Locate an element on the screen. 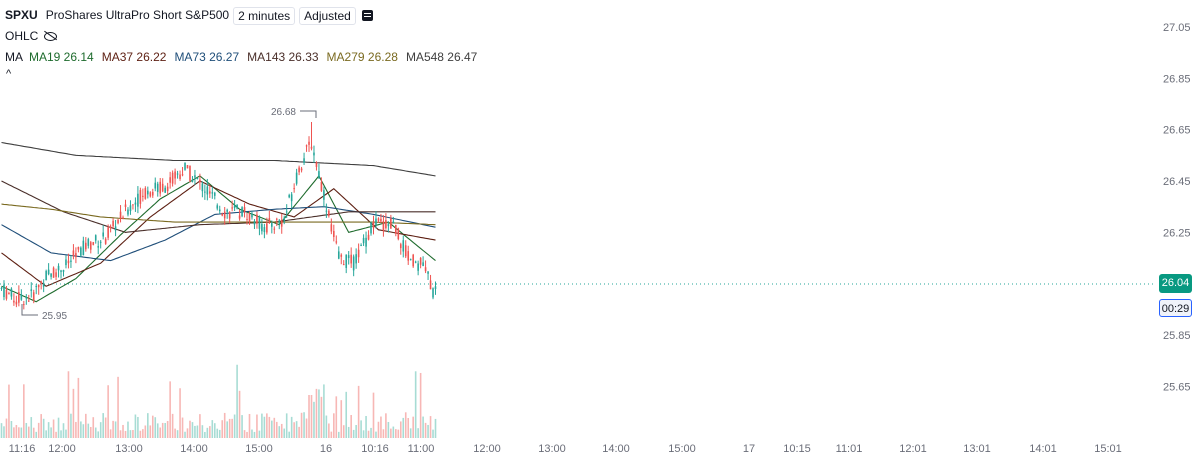  interval-chip: 2 minutes is located at coordinates (264, 15).